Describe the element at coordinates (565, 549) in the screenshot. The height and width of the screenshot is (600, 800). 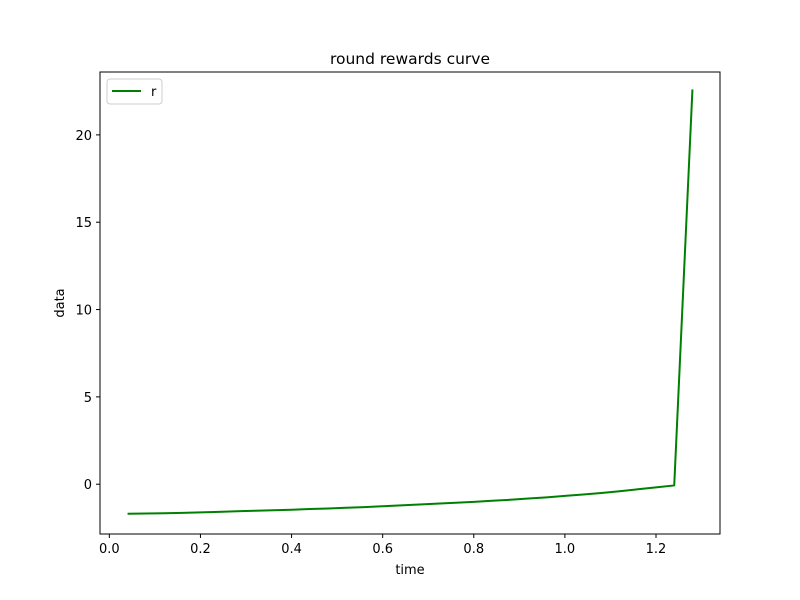
I see `x-tick-label: 1.0` at that location.